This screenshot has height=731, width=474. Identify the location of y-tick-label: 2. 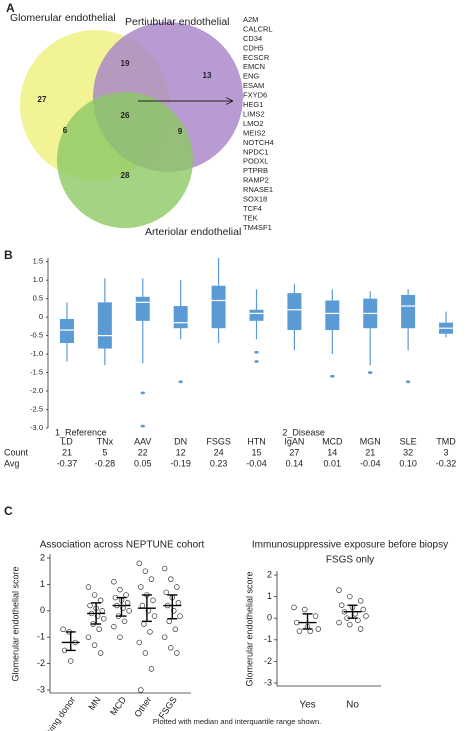
(42, 557).